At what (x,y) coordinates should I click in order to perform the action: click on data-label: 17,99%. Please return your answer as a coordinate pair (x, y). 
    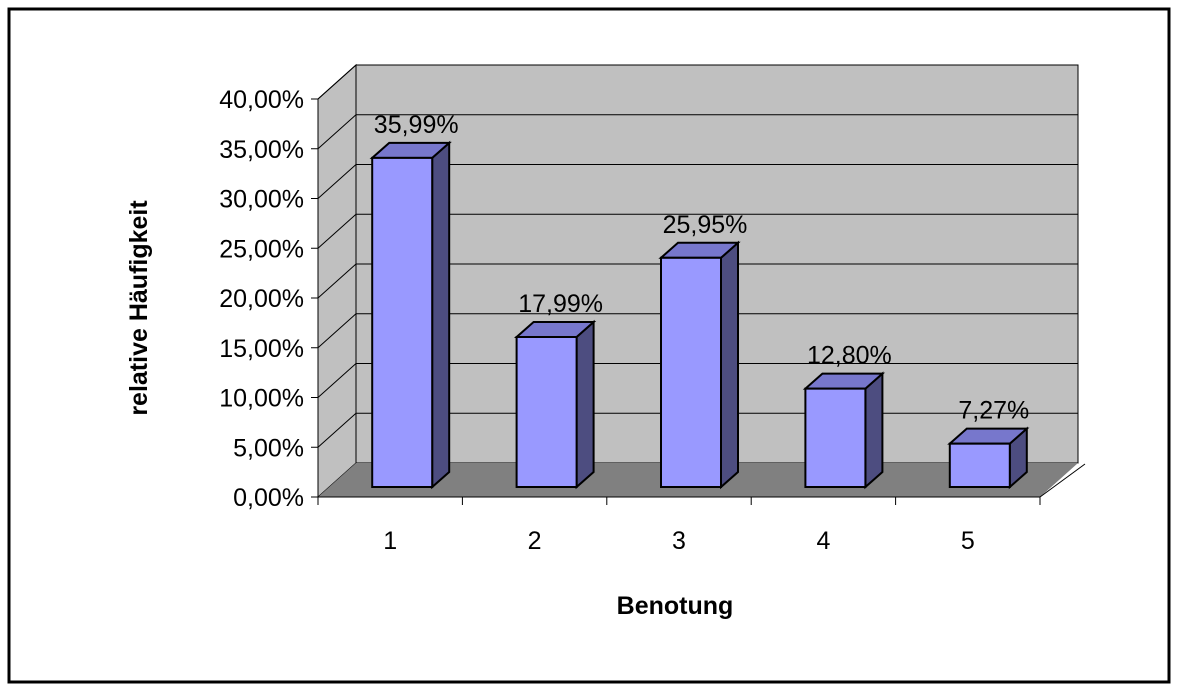
    Looking at the image, I should click on (560, 304).